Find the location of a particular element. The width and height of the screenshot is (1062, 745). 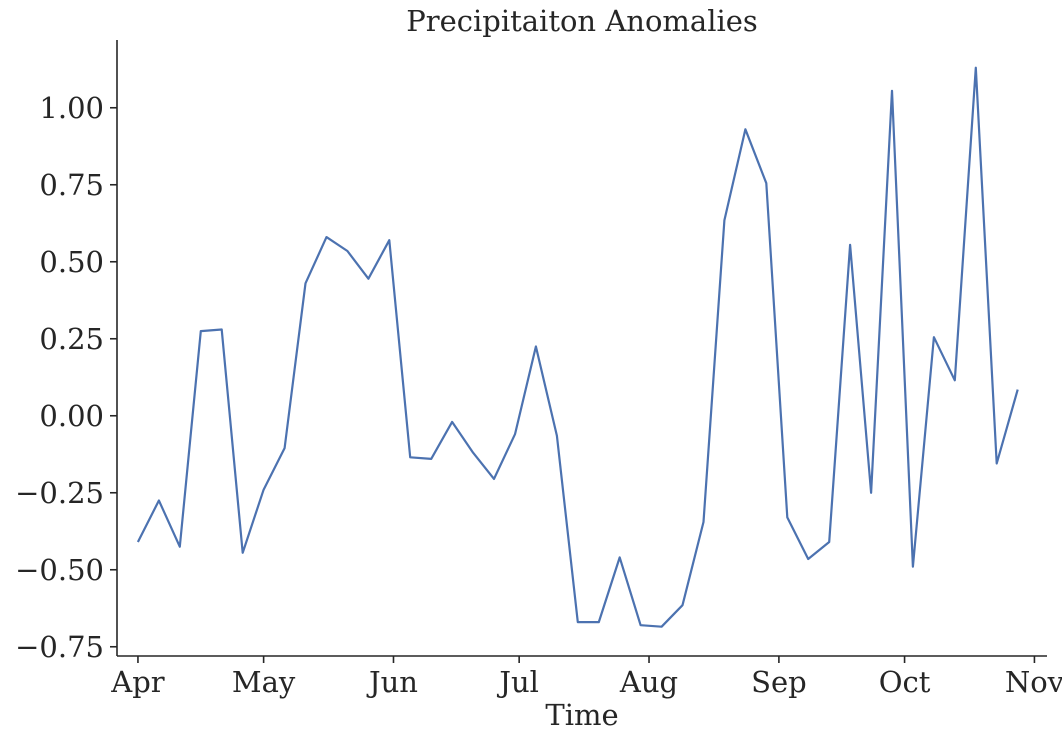

y-axis: −0.75 −0.50 −0.25 0.00 0.25 0.50 0.75 1.00 is located at coordinates (66, 352).